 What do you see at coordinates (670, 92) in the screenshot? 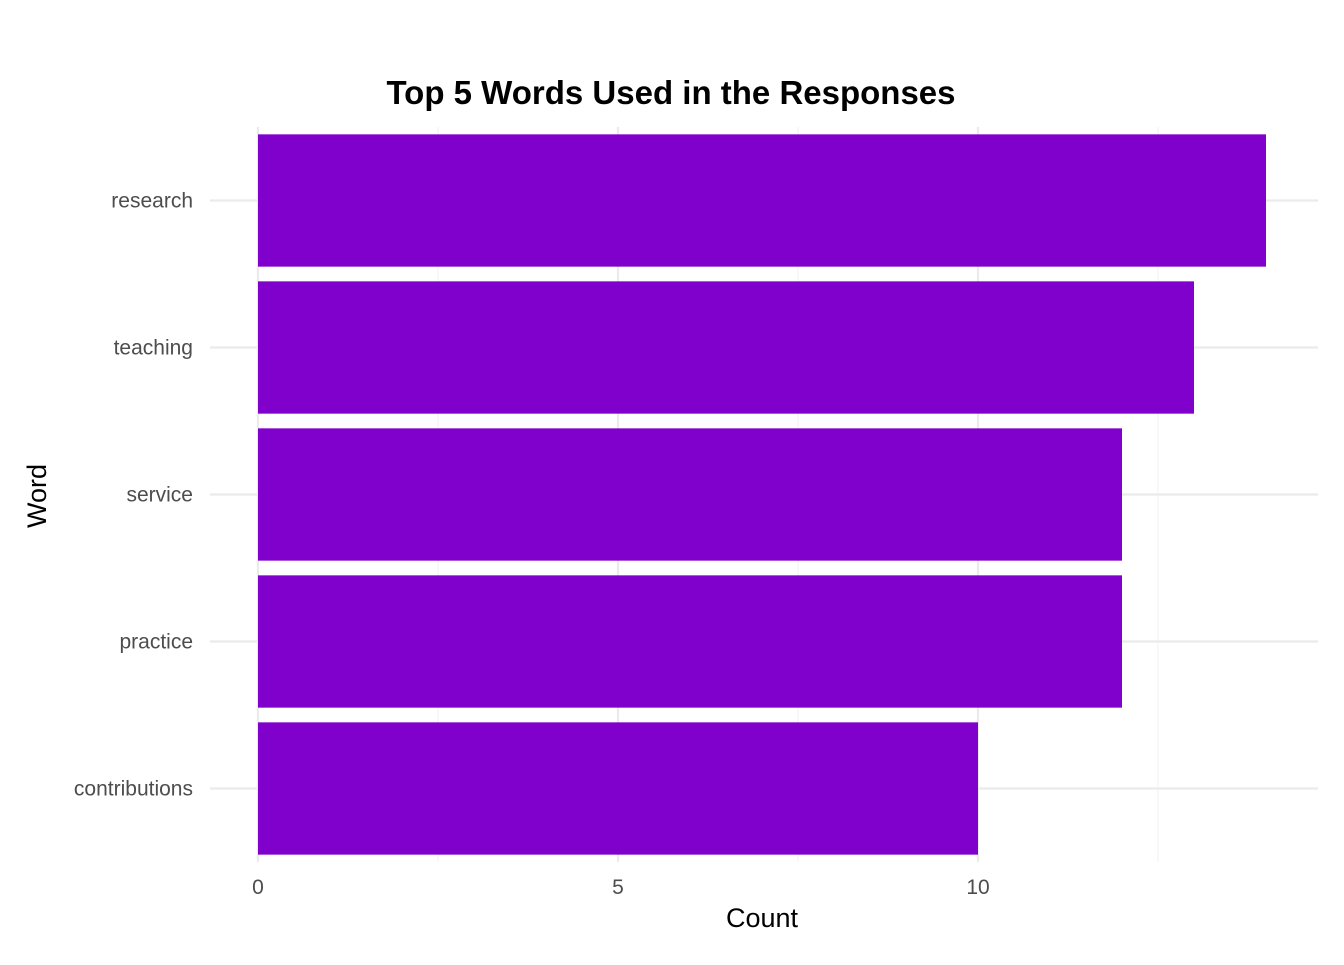
I see `chart-title: Top 5 Words Used in the Responses` at bounding box center [670, 92].